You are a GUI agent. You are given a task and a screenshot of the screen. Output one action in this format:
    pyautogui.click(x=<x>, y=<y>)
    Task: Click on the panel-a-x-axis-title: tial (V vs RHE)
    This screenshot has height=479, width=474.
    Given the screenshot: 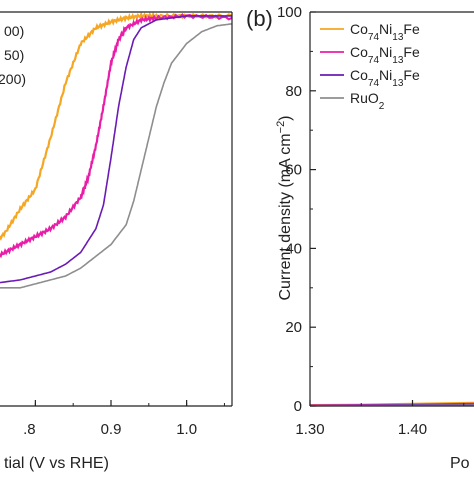 What is the action you would take?
    pyautogui.click(x=56, y=463)
    